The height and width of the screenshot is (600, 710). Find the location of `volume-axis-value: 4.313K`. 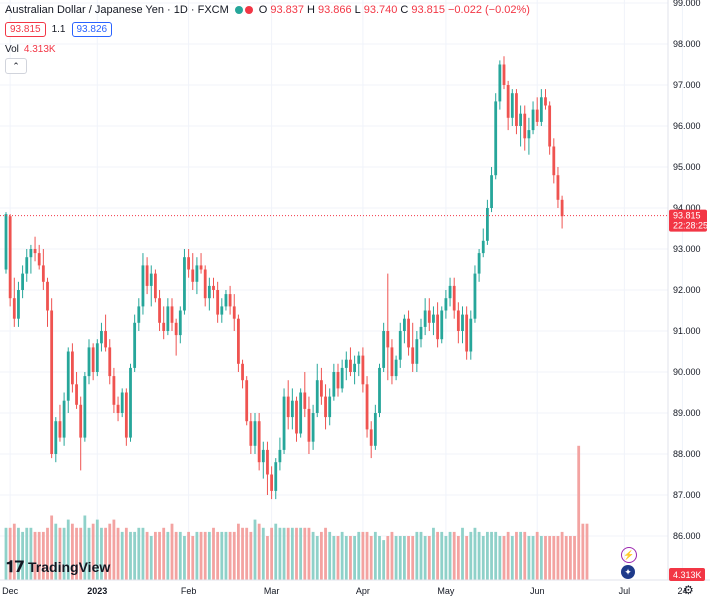

volume-axis-value: 4.313K is located at coordinates (687, 575).